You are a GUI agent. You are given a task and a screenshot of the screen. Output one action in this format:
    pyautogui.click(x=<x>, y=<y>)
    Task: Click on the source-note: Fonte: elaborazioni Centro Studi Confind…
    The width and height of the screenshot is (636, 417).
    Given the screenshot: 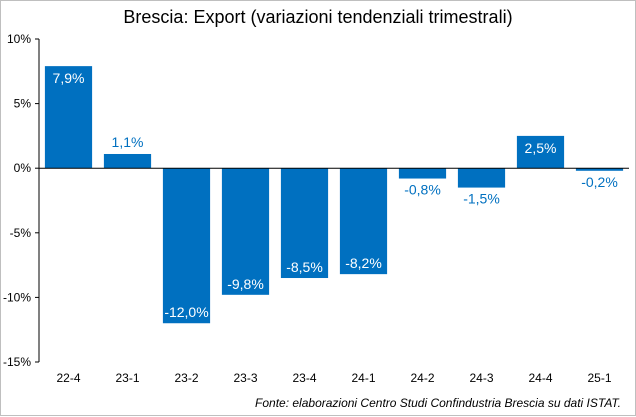 What is the action you would take?
    pyautogui.click(x=438, y=403)
    